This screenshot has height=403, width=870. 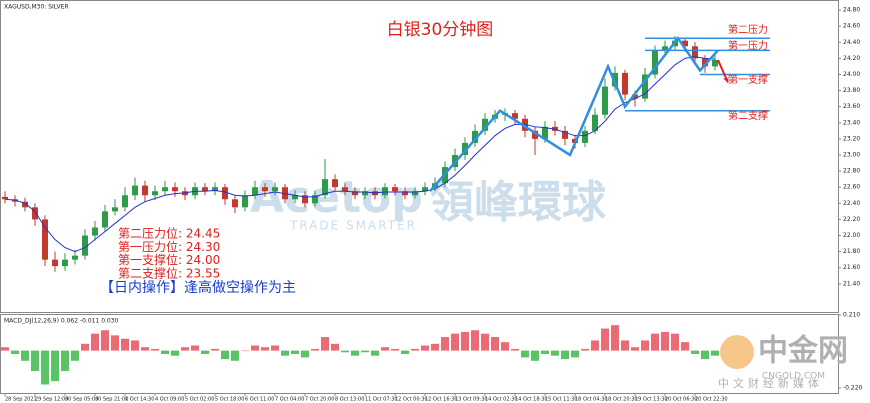 I want to click on y-tick-label: 22.80, so click(x=851, y=171).